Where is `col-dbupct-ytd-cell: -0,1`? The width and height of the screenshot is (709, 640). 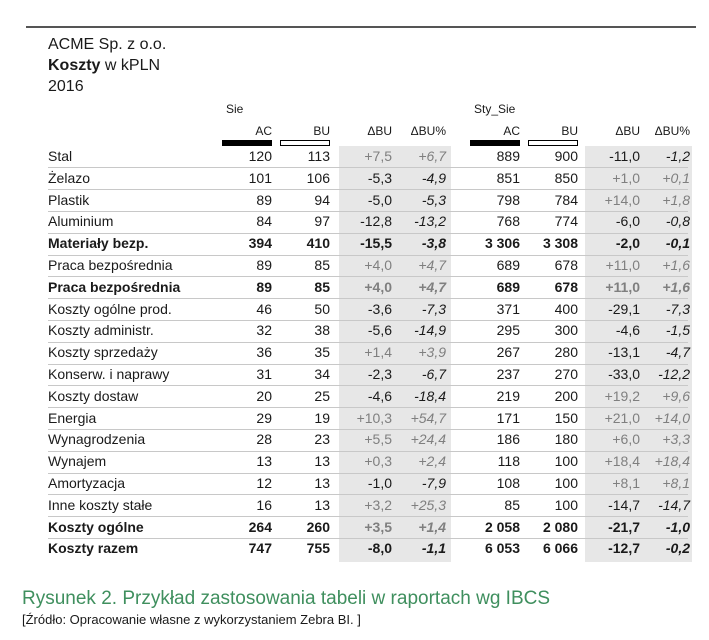
col-dbupct-ytd-cell: -0,1 is located at coordinates (677, 243).